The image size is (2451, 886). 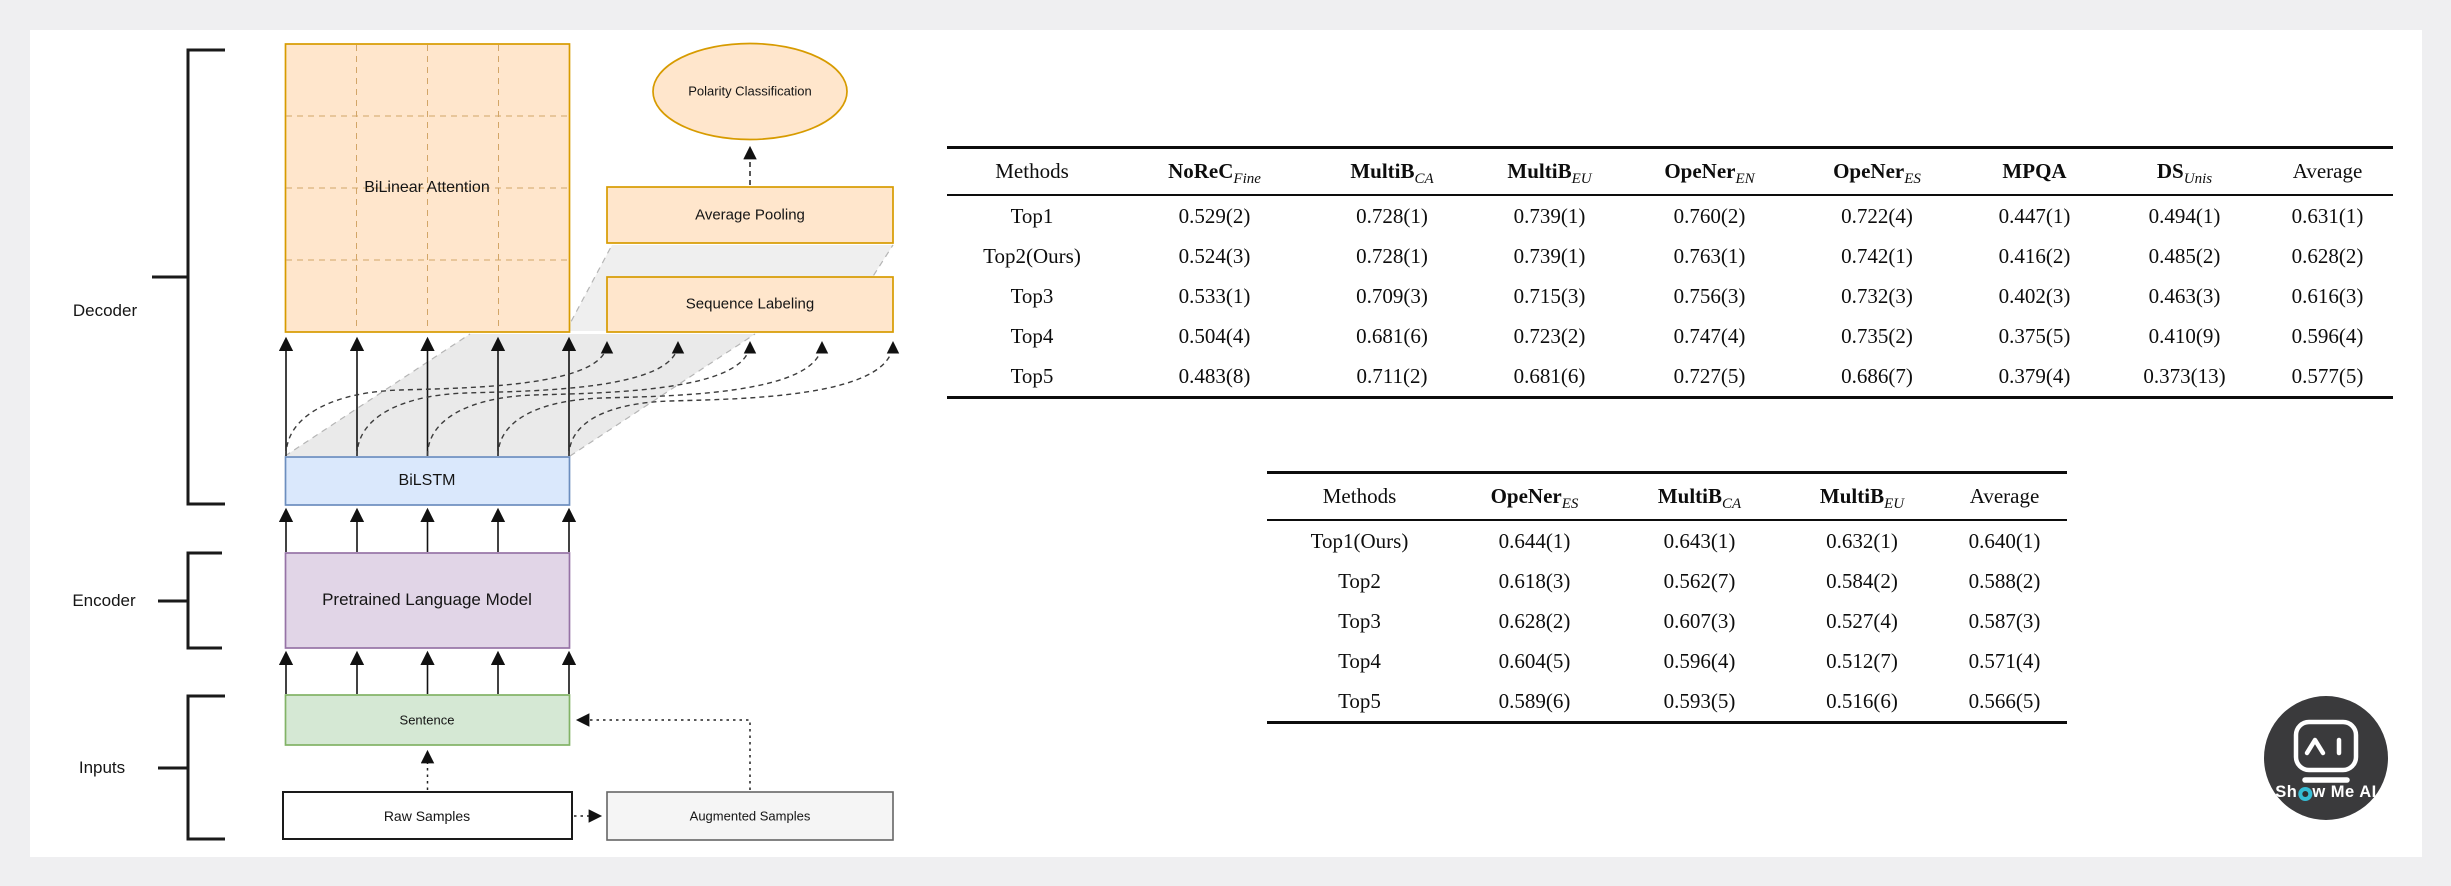 What do you see at coordinates (2004, 660) in the screenshot?
I see `data-cell: 0.571(4)` at bounding box center [2004, 660].